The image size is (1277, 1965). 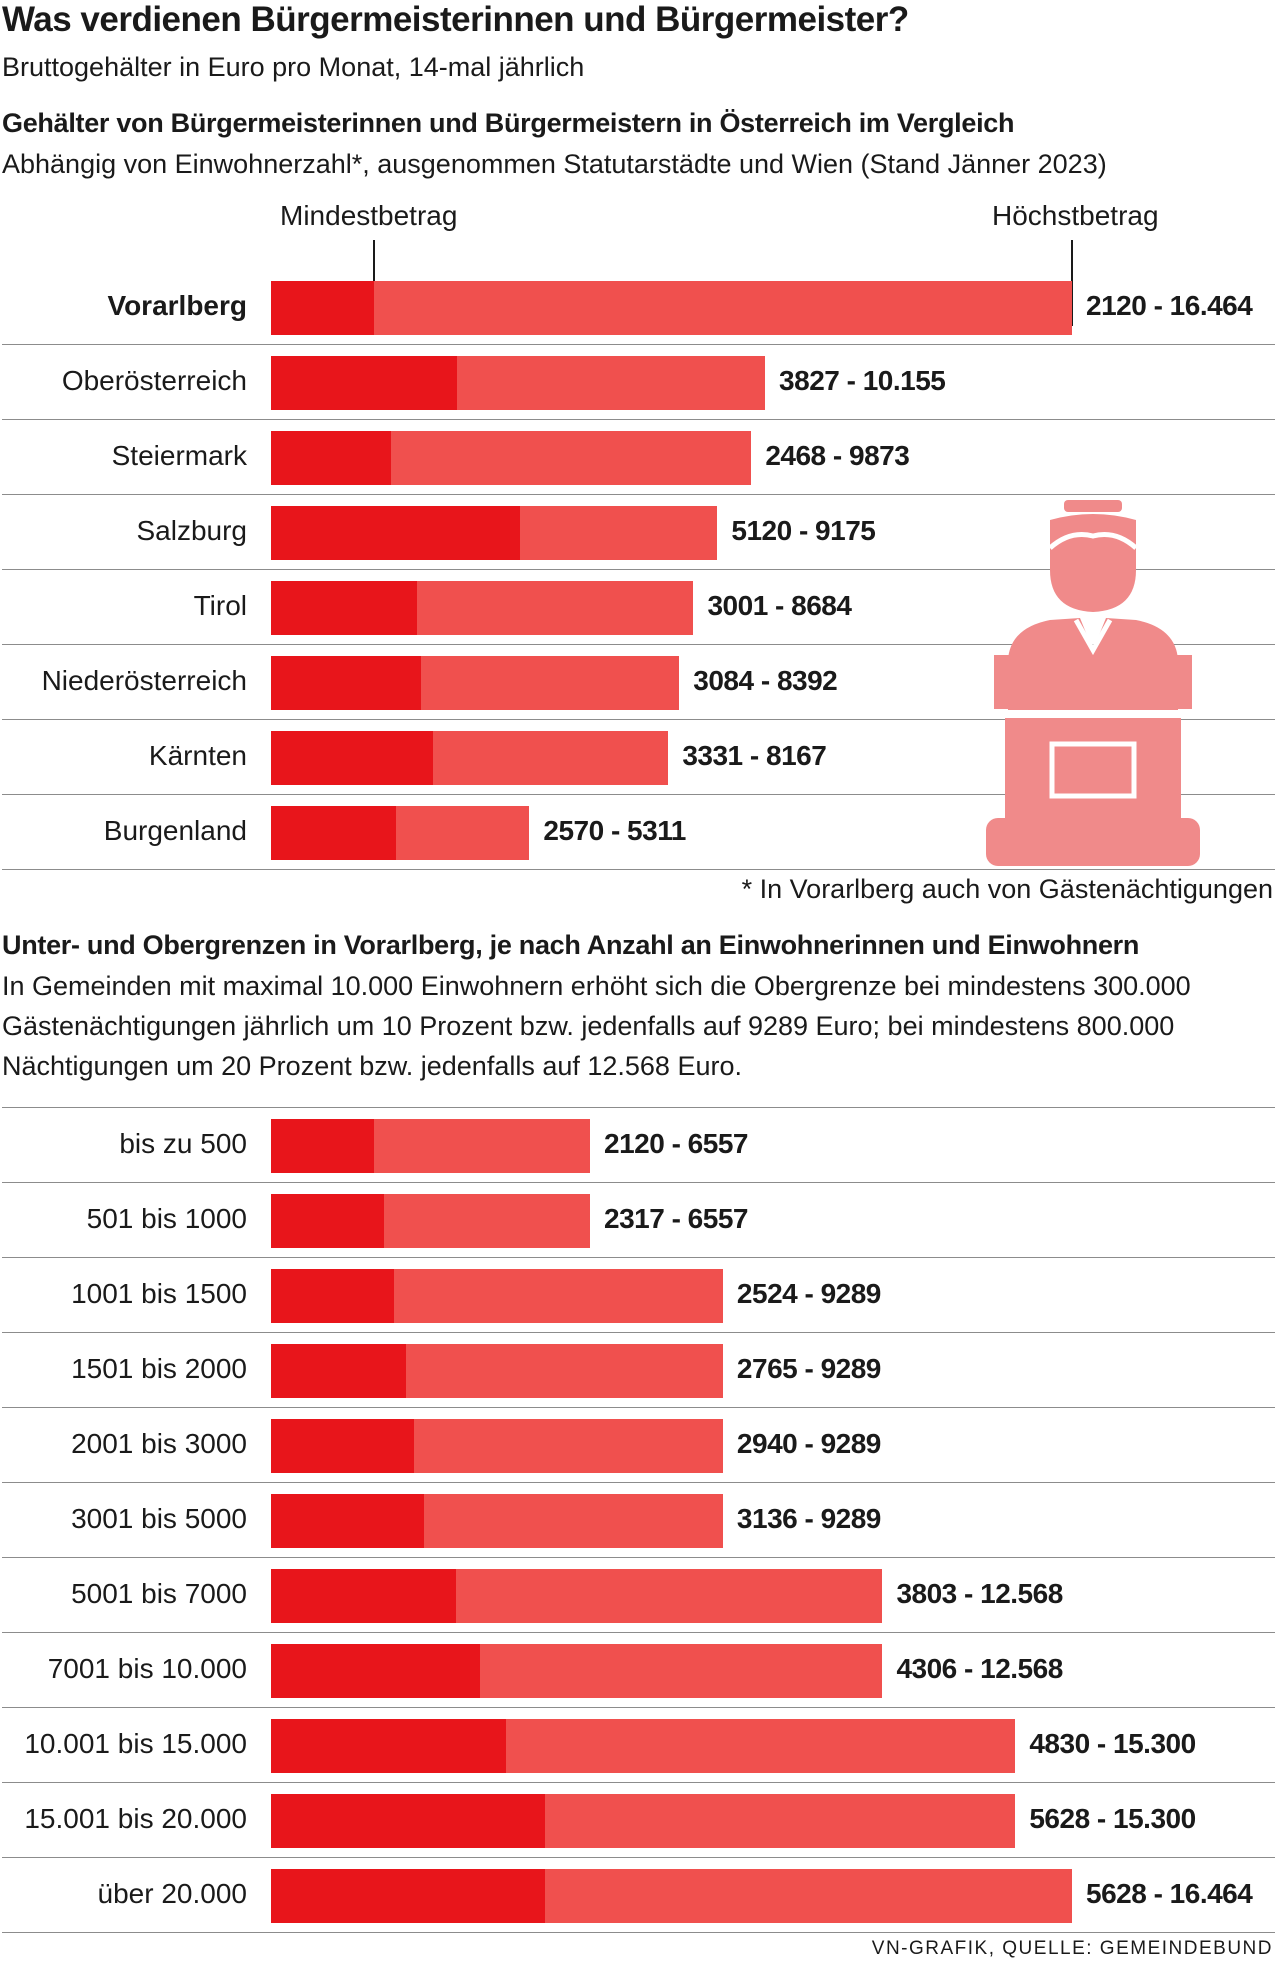 I want to click on value-label: 4306 - 12.568, so click(x=979, y=1668).